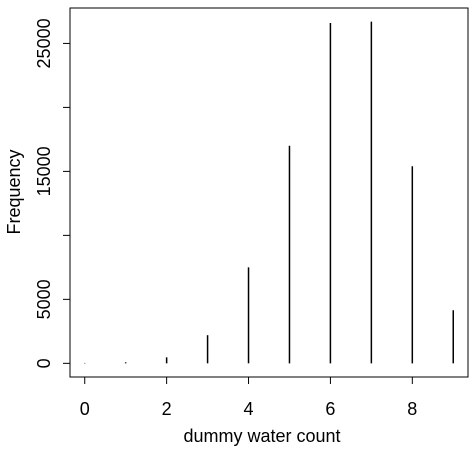 The height and width of the screenshot is (449, 472). What do you see at coordinates (249, 409) in the screenshot?
I see `x-tick-label: 4` at bounding box center [249, 409].